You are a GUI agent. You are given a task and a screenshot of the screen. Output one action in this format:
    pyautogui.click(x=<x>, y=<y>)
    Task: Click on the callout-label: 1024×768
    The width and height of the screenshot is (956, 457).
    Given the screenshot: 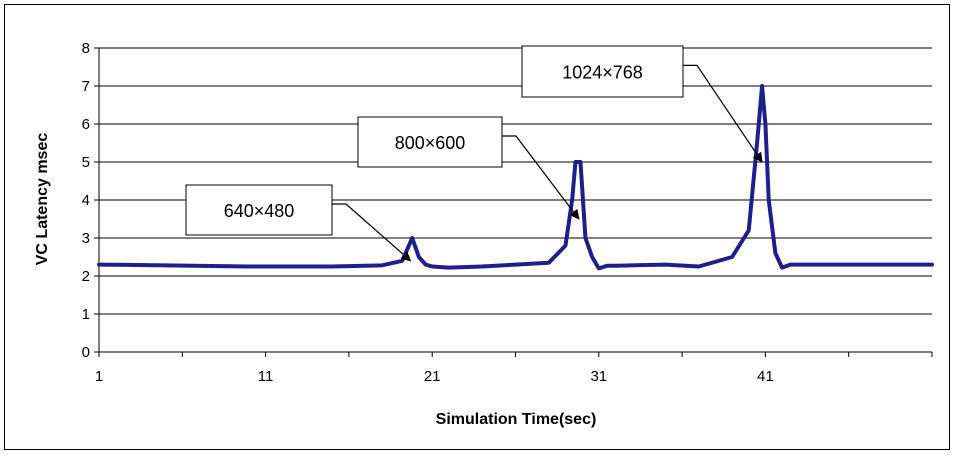 What is the action you would take?
    pyautogui.click(x=602, y=73)
    